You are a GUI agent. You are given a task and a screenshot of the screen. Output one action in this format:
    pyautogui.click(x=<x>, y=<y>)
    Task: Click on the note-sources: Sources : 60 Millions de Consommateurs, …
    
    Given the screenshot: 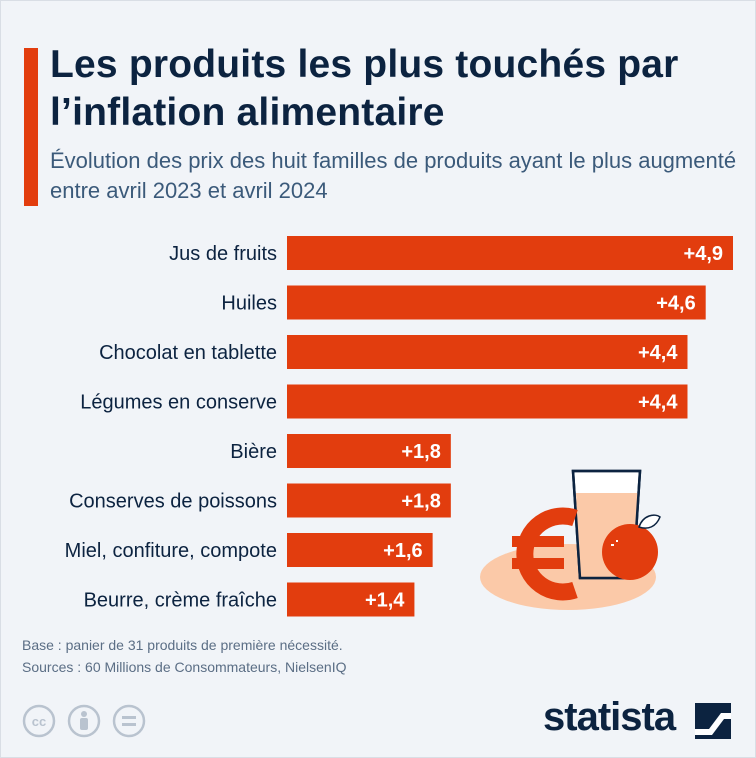 What is the action you would take?
    pyautogui.click(x=184, y=667)
    